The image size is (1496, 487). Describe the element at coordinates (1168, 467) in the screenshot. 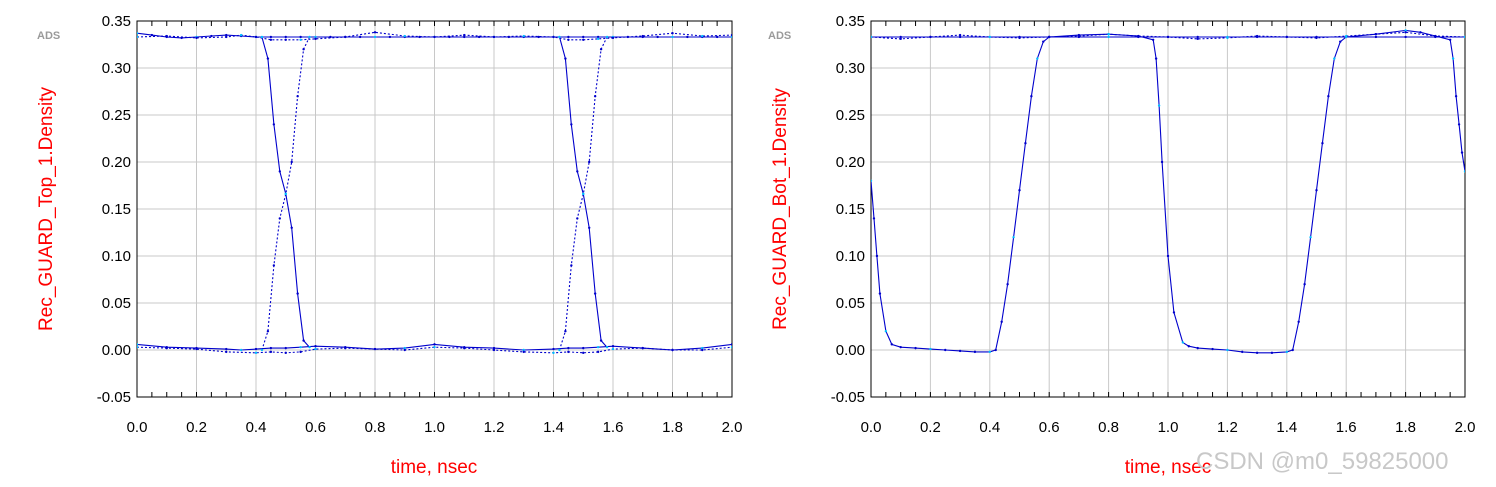

I see `x-axis-label: time, nsec` at that location.